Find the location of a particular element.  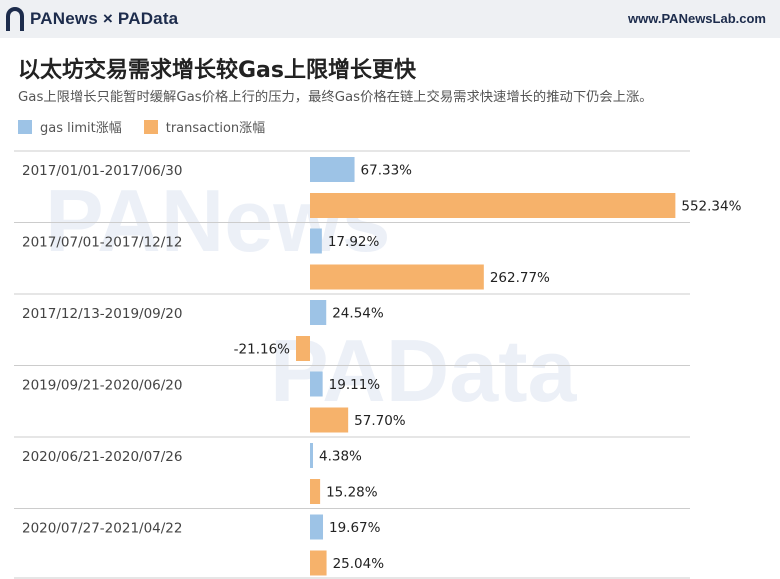

data-label: 67.33% is located at coordinates (387, 171).